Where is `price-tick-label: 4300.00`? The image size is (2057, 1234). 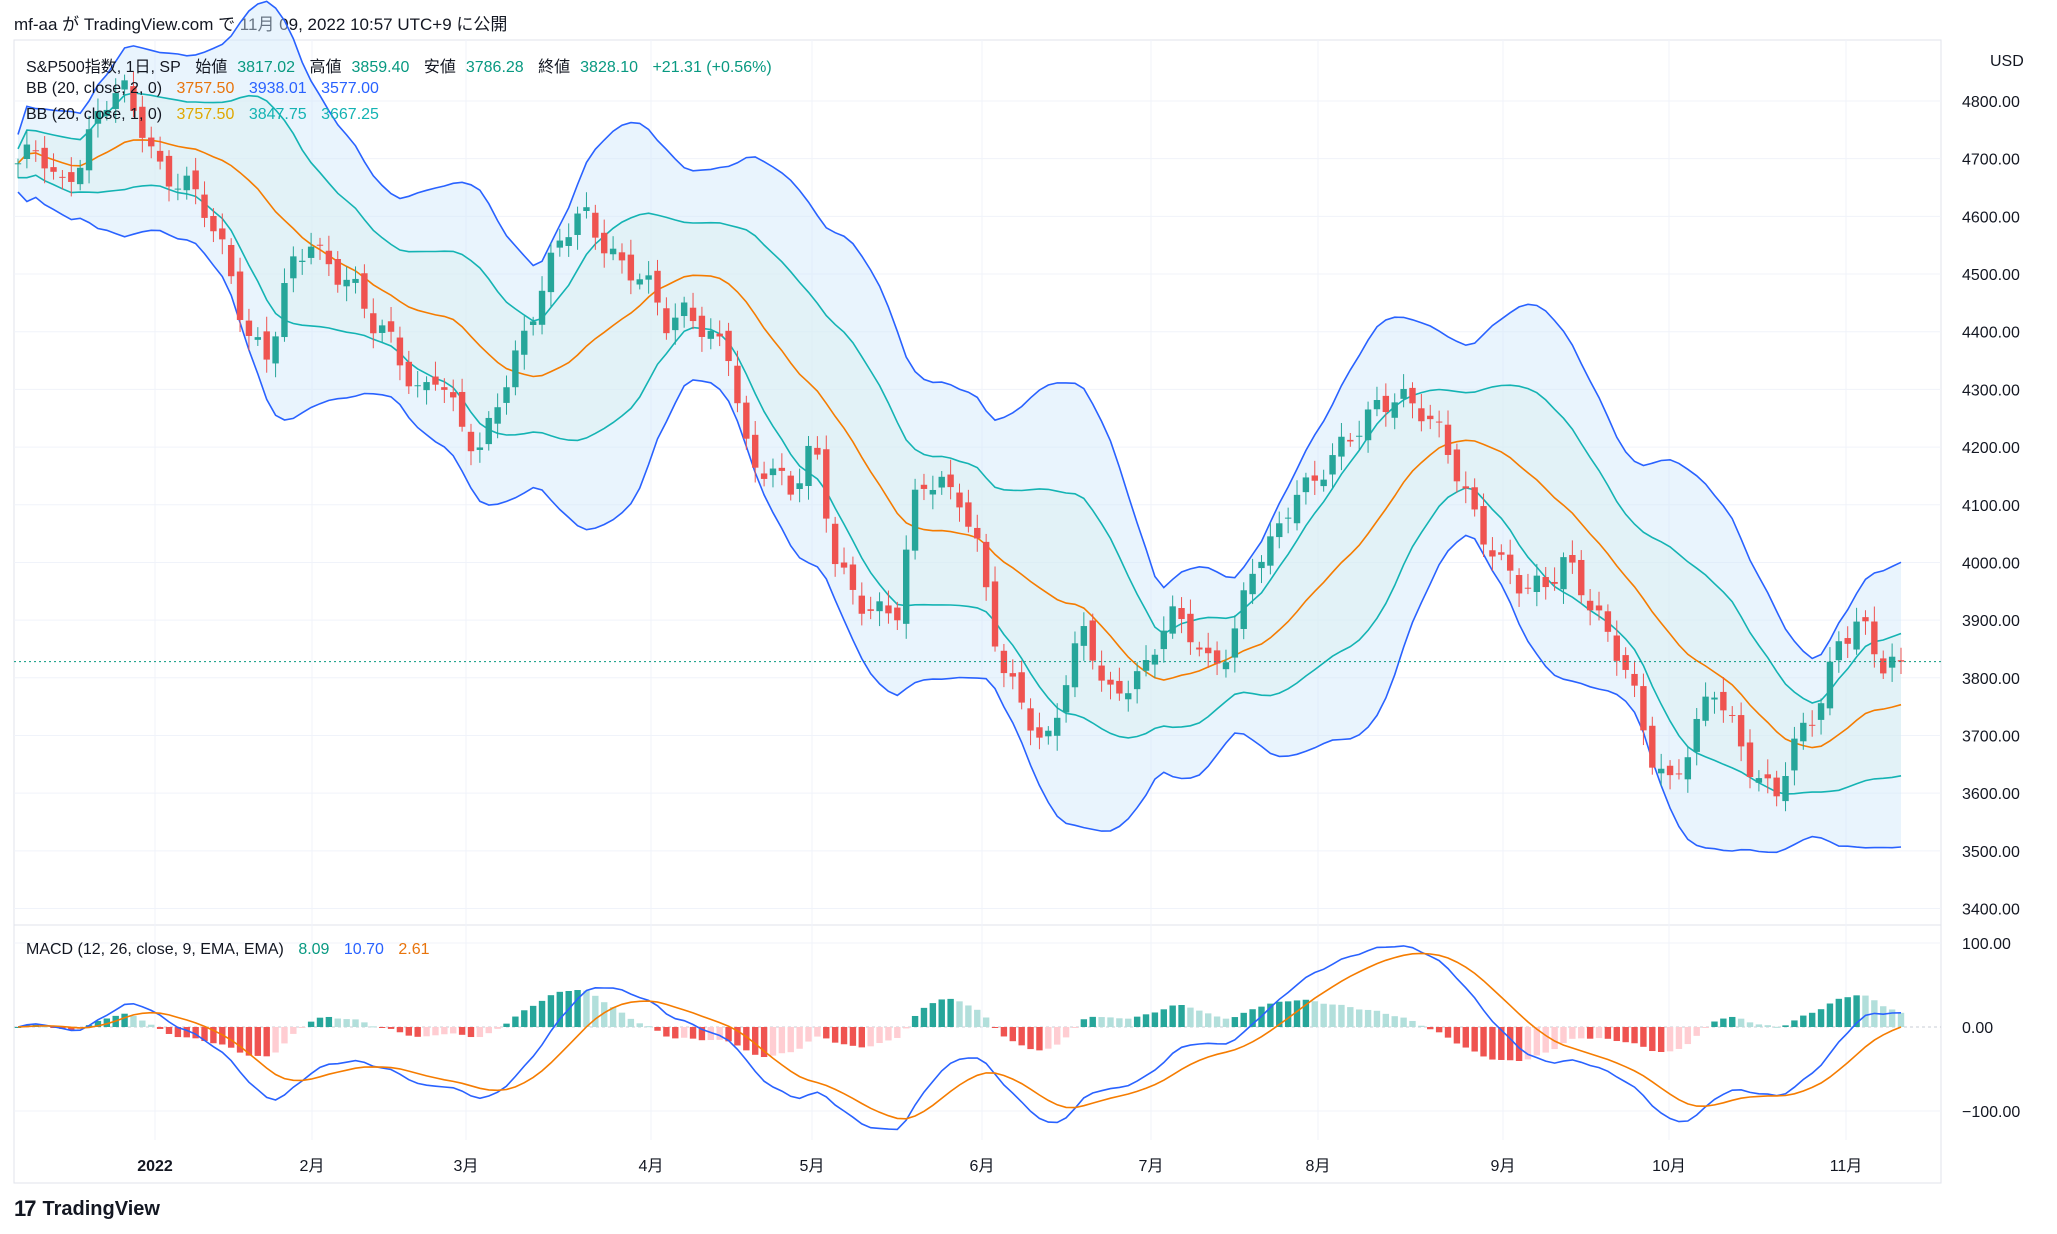
price-tick-label: 4300.00 is located at coordinates (1991, 390).